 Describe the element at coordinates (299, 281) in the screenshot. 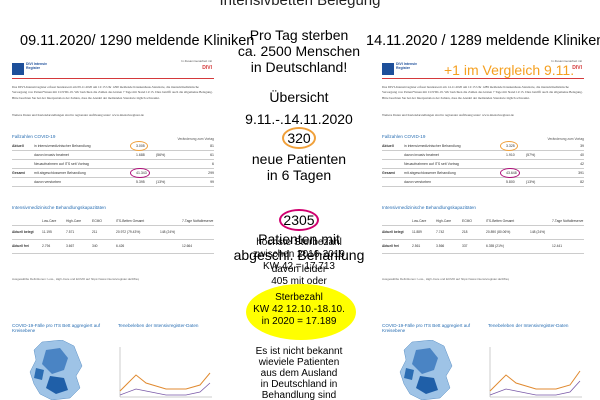

I see `summary-line: 405 mit oder` at that location.